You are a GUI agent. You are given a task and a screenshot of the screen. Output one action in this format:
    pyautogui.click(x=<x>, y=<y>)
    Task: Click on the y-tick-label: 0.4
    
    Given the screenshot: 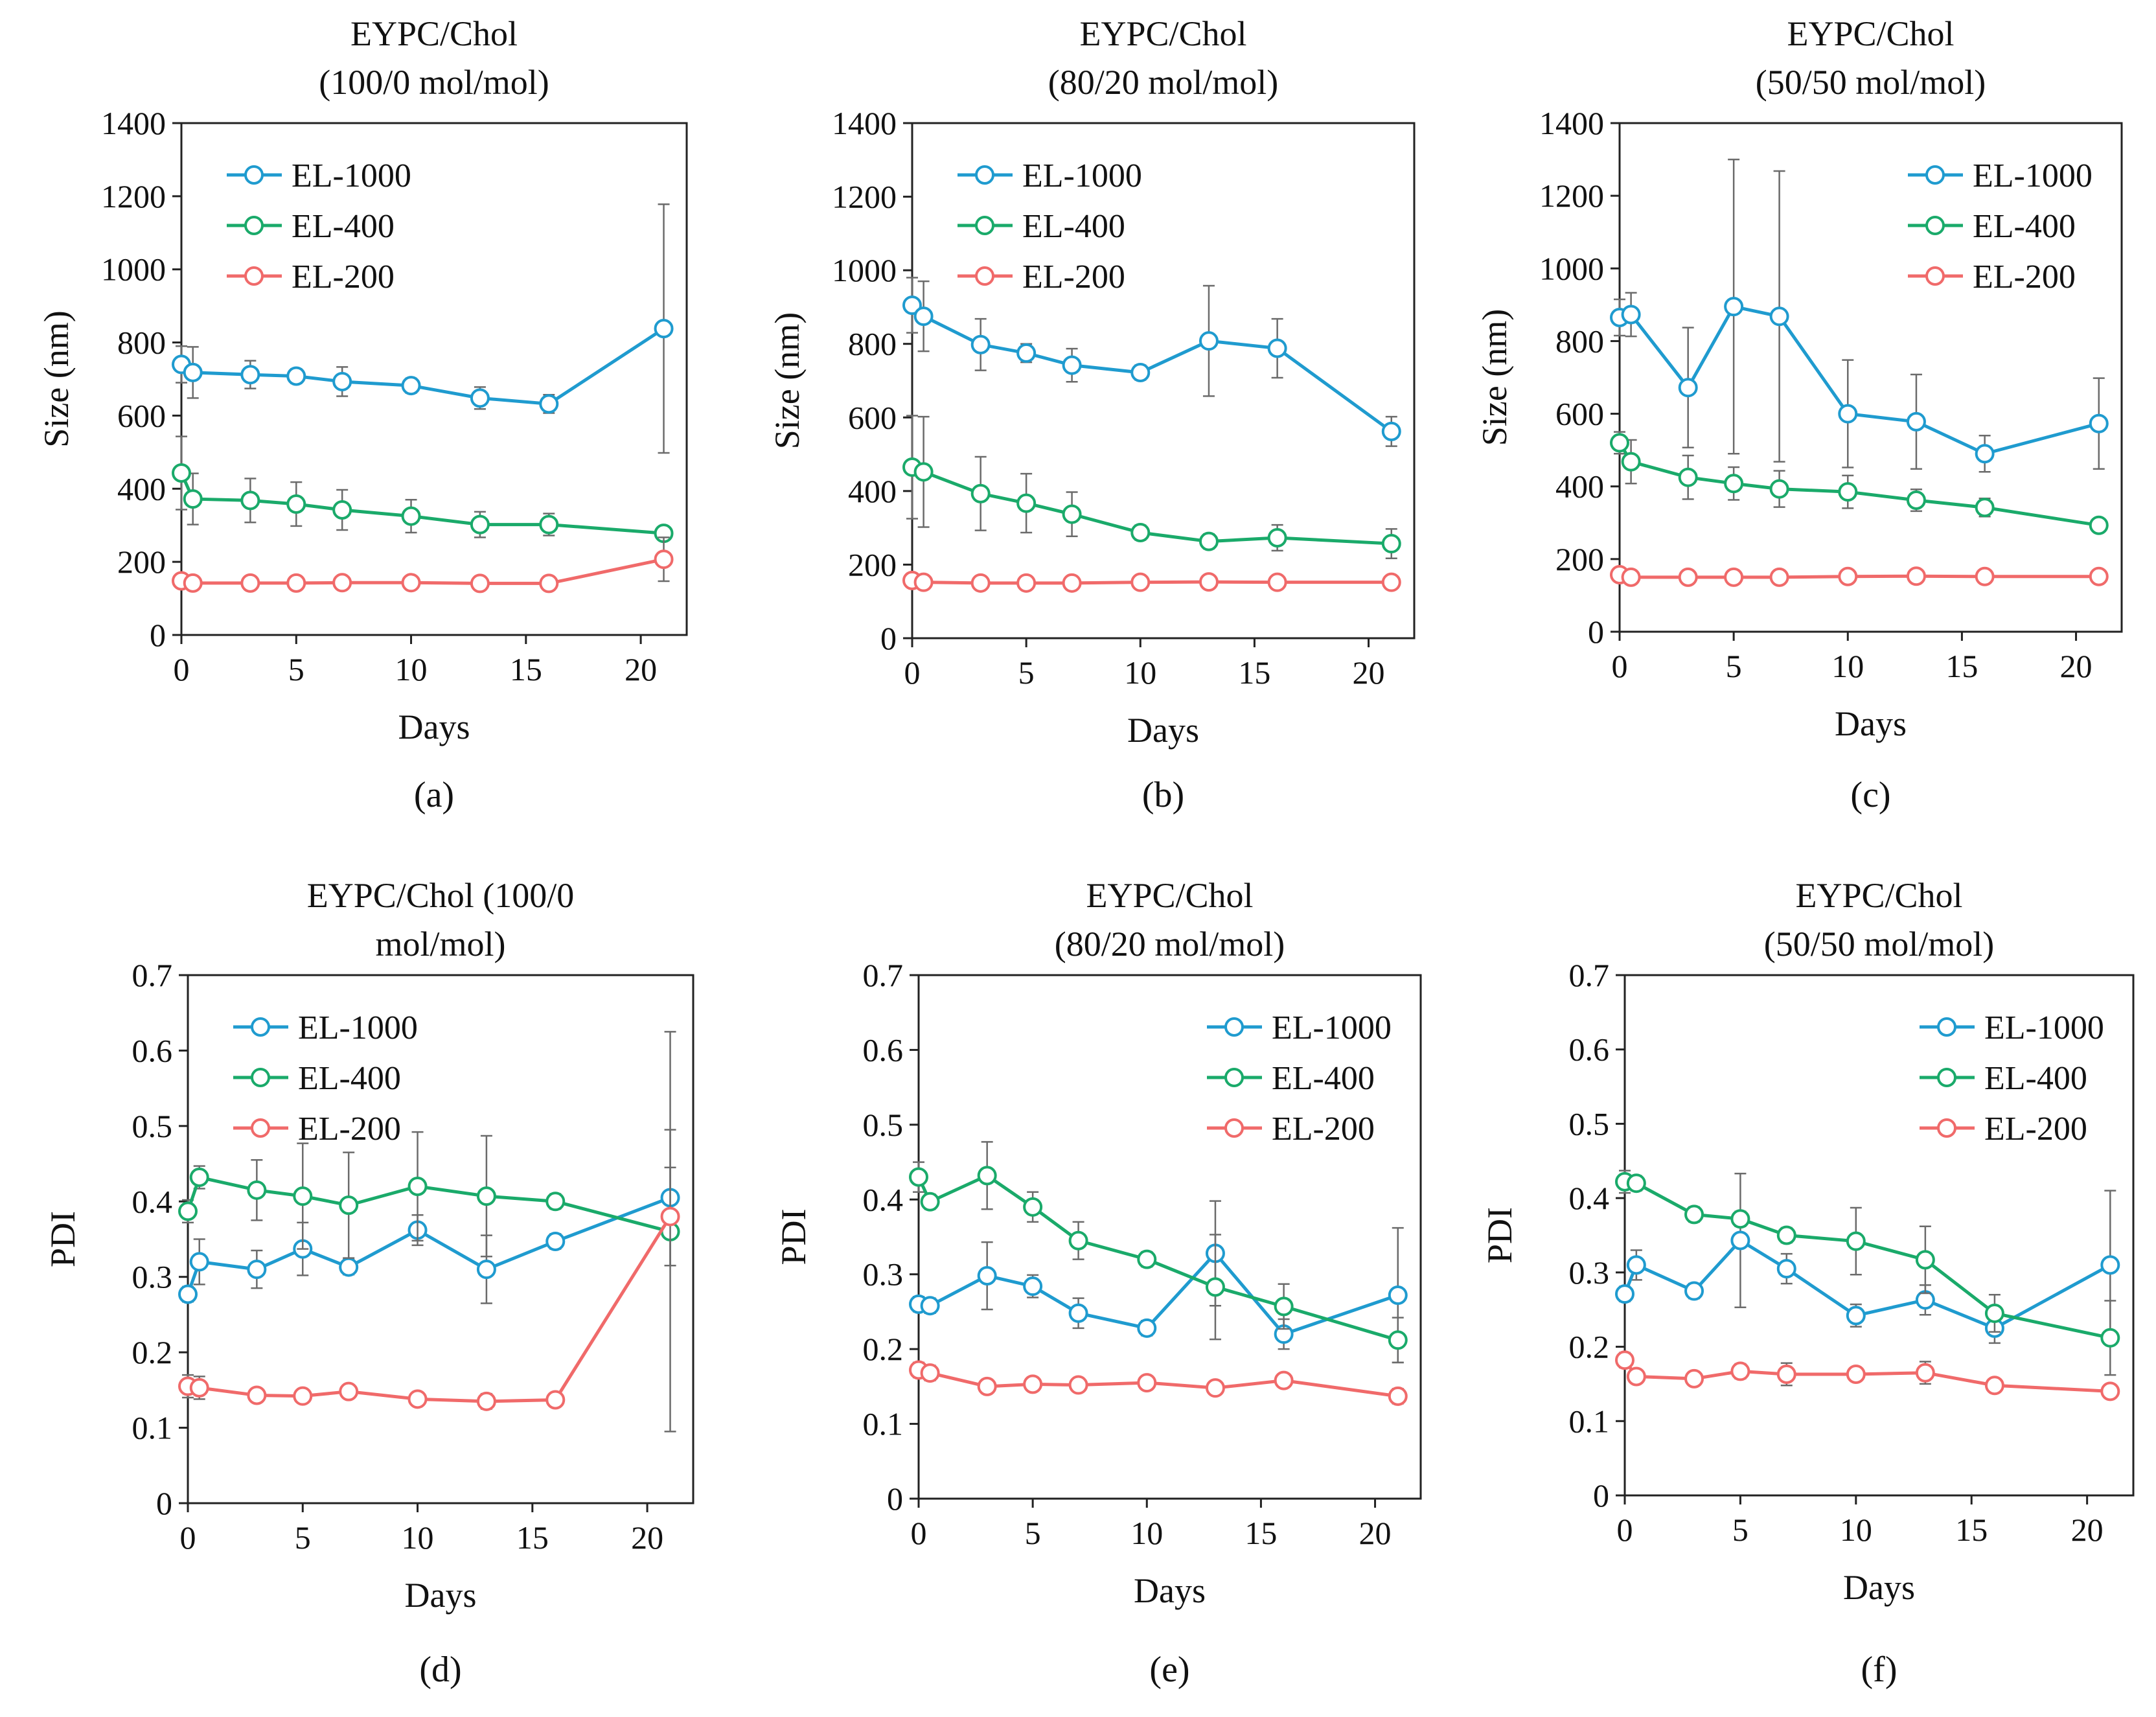 What is the action you would take?
    pyautogui.click(x=883, y=1199)
    